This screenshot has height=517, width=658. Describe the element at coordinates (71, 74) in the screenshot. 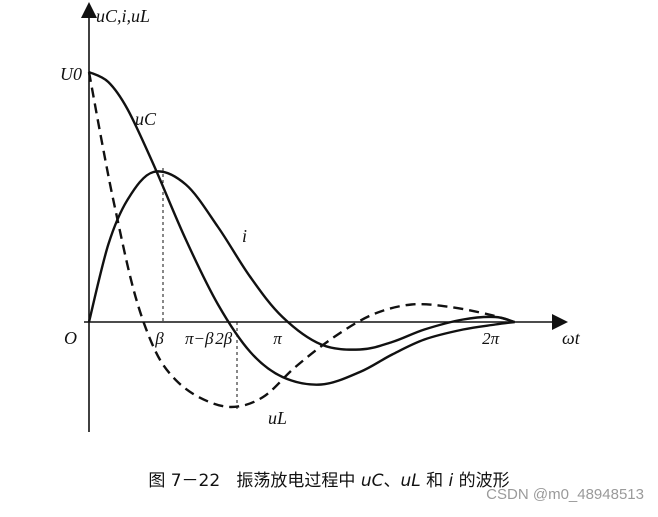

I see `u0-label: U0` at that location.